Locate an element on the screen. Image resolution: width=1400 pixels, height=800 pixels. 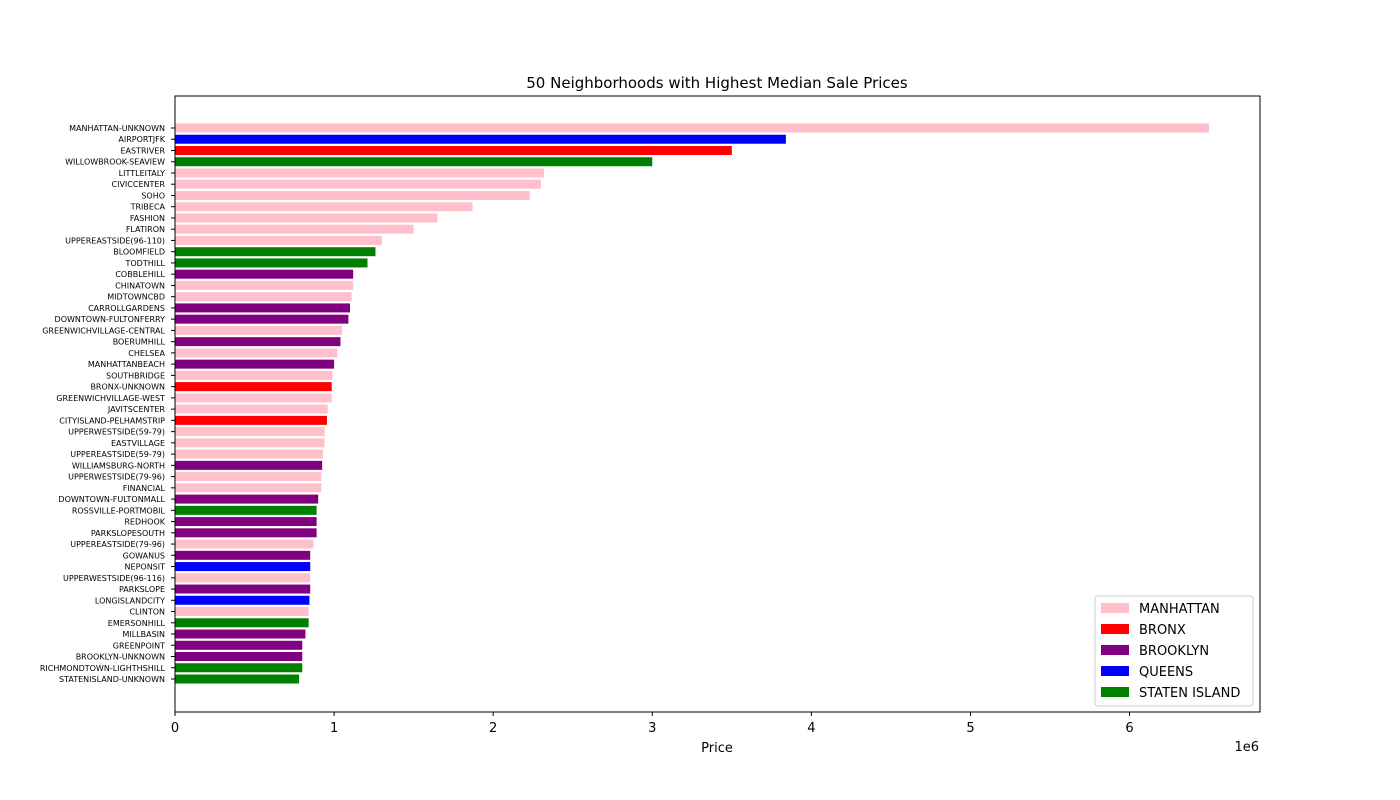
x-tick-label: 4 is located at coordinates (811, 728).